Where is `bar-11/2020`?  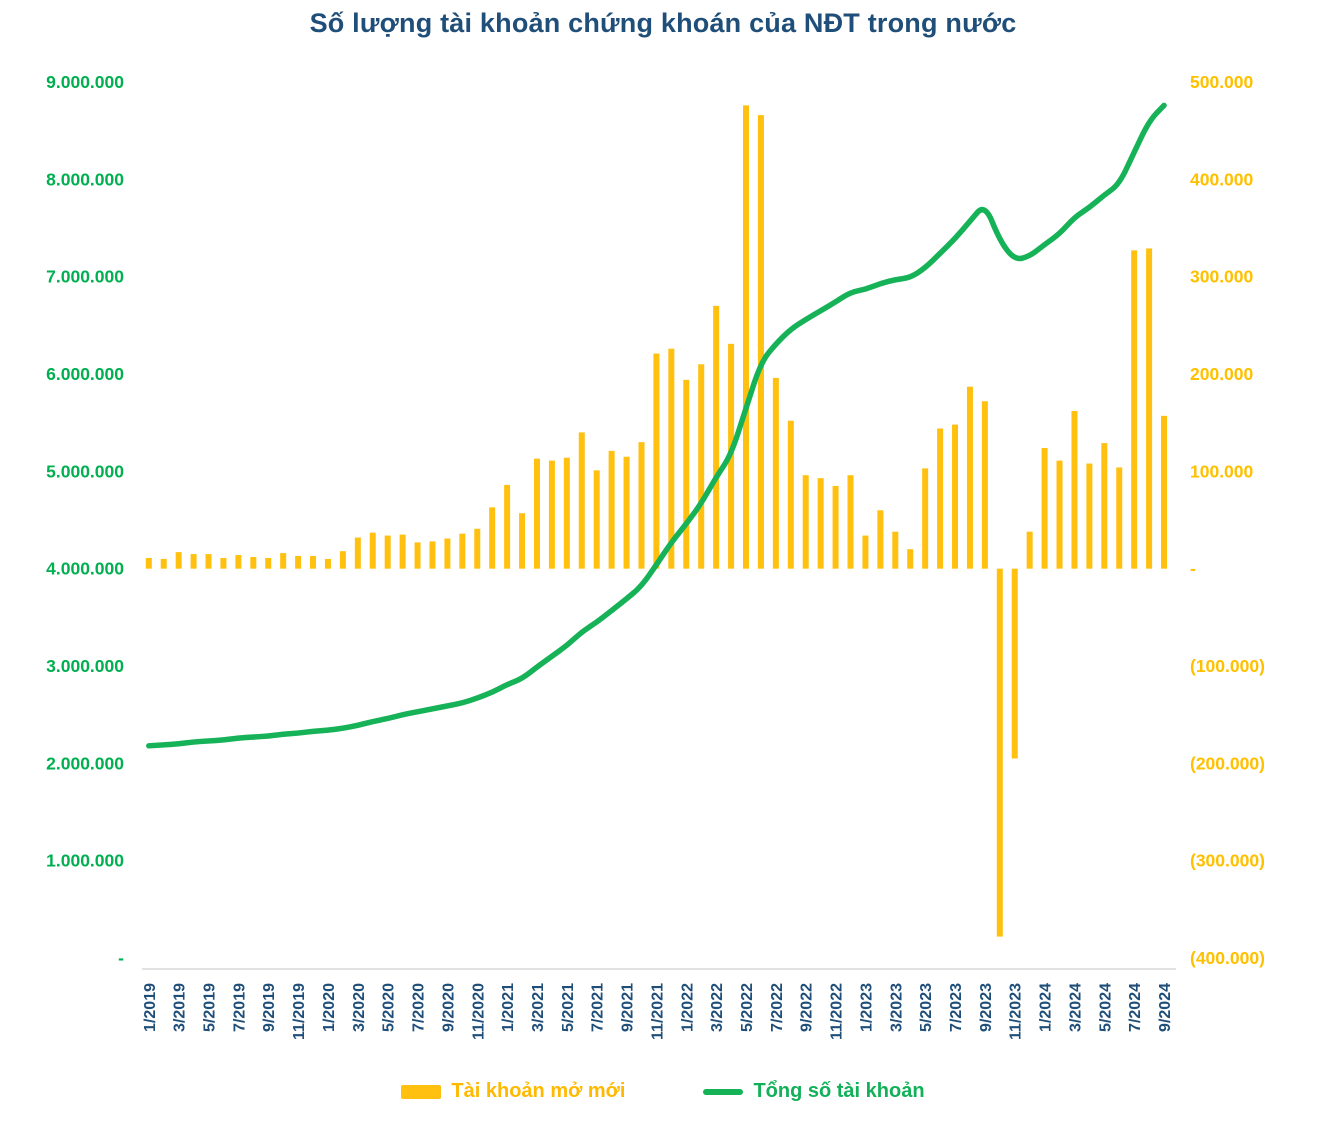 bar-11/2020 is located at coordinates (477, 548).